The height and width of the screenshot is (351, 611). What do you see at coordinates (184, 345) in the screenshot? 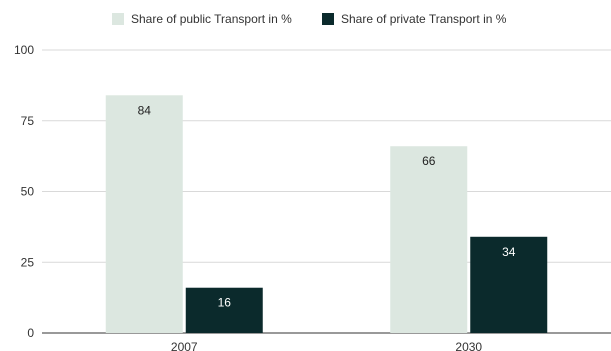
I see `x-tick-label: 2007` at bounding box center [184, 345].